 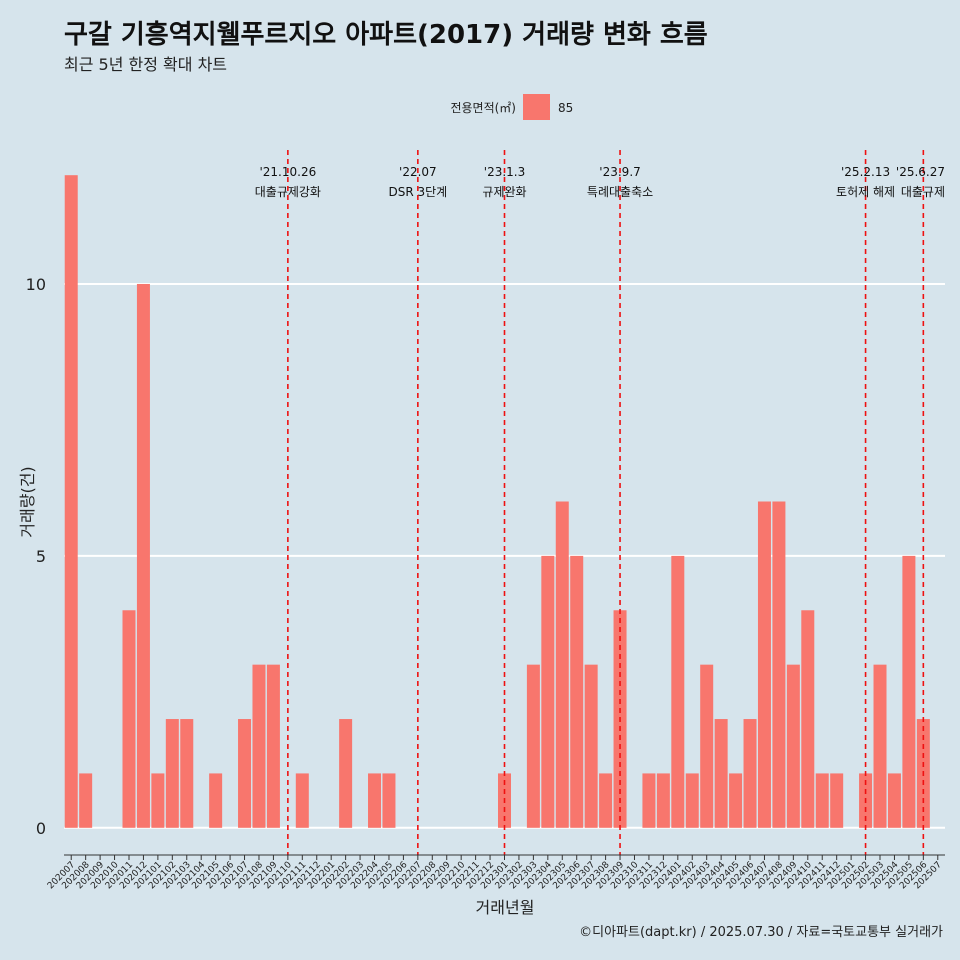 What do you see at coordinates (620, 192) in the screenshot?
I see `event-label-202309: 특례대출축소` at bounding box center [620, 192].